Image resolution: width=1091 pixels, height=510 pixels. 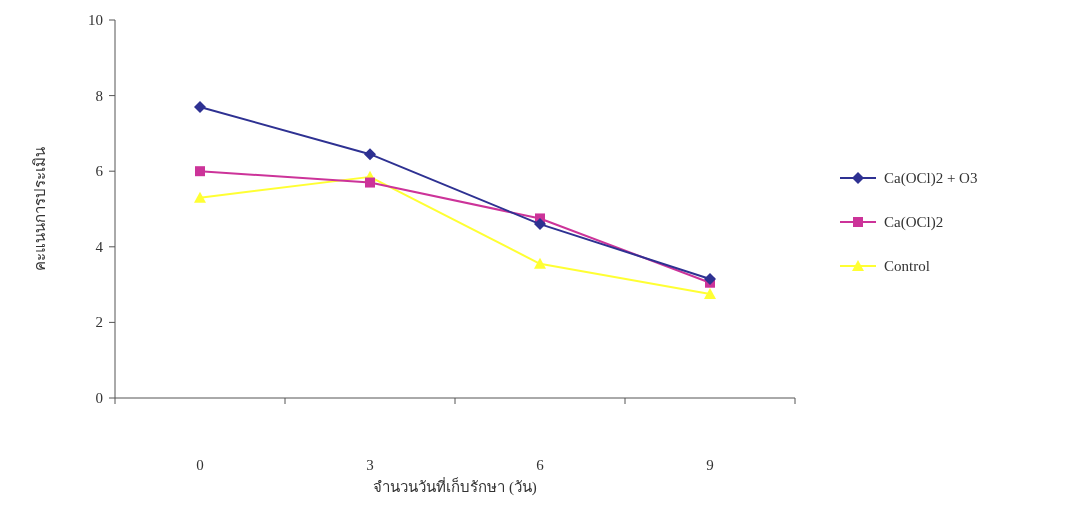 What do you see at coordinates (99, 171) in the screenshot?
I see `y-tick-label: 6` at bounding box center [99, 171].